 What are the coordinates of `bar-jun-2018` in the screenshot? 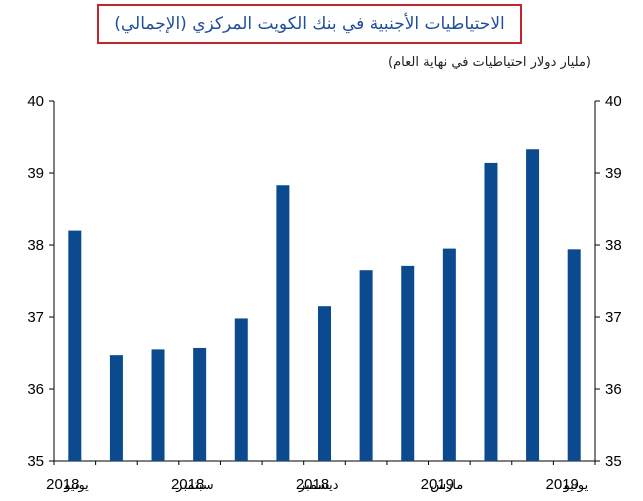 It's located at (75, 345).